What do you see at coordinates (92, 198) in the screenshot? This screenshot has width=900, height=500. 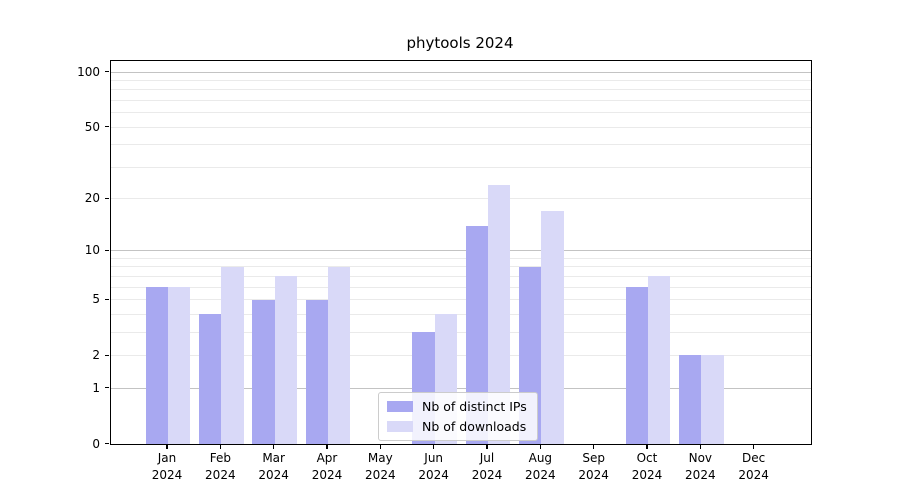 I see `y-tick-label: 20` at bounding box center [92, 198].